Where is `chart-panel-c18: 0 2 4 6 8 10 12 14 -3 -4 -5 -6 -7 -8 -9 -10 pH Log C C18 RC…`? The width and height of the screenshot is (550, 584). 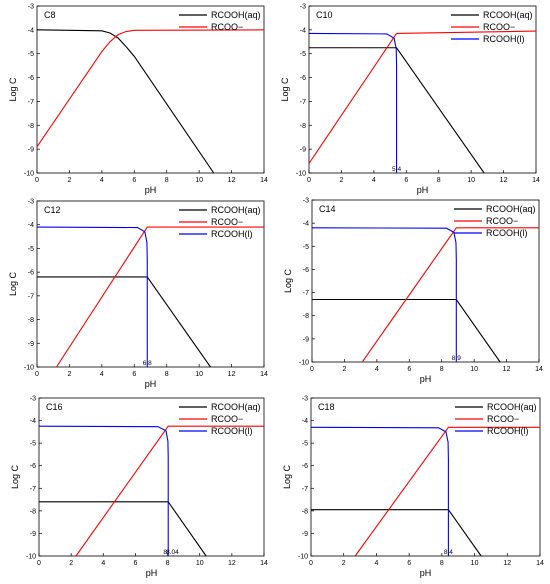
chart-panel-c18: 0 2 4 6 8 10 12 14 -3 -4 -5 -6 -7 -8 -9 -10 pH Log C C18 RC… is located at coordinates (413, 487).